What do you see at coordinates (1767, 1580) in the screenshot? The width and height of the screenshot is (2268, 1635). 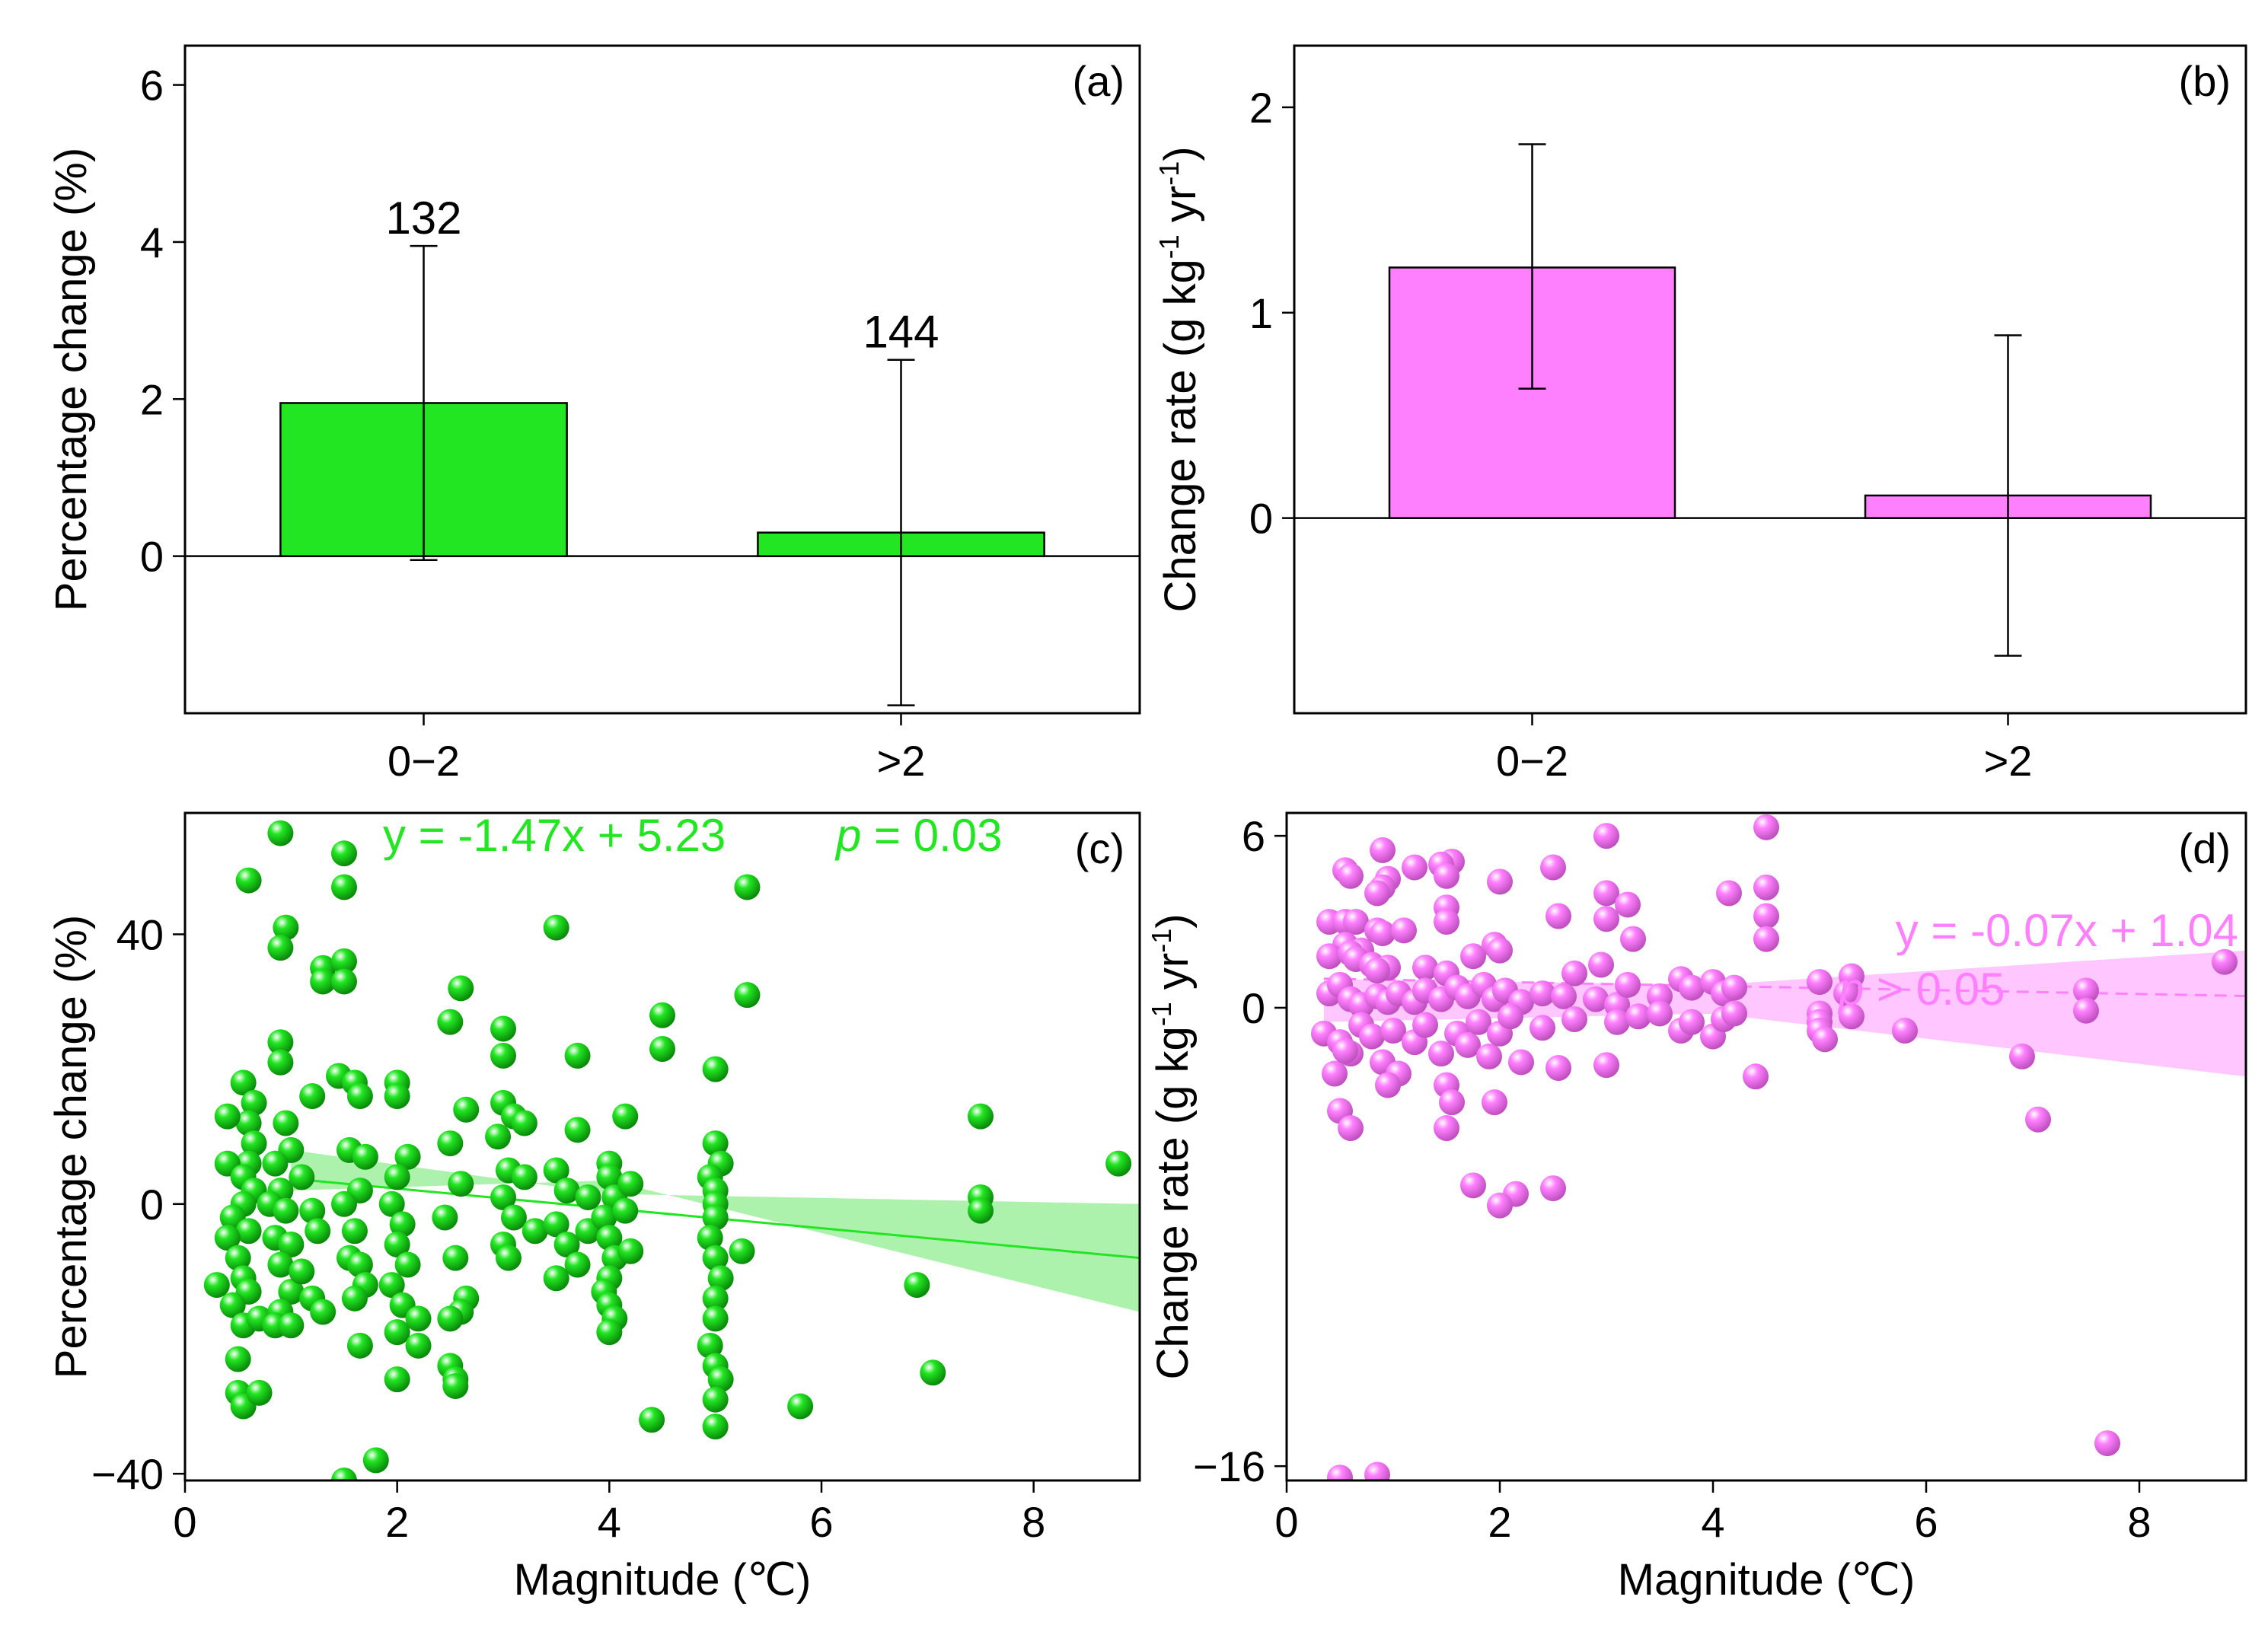 I see `x-axis-title: Magnitude (℃)` at bounding box center [1767, 1580].